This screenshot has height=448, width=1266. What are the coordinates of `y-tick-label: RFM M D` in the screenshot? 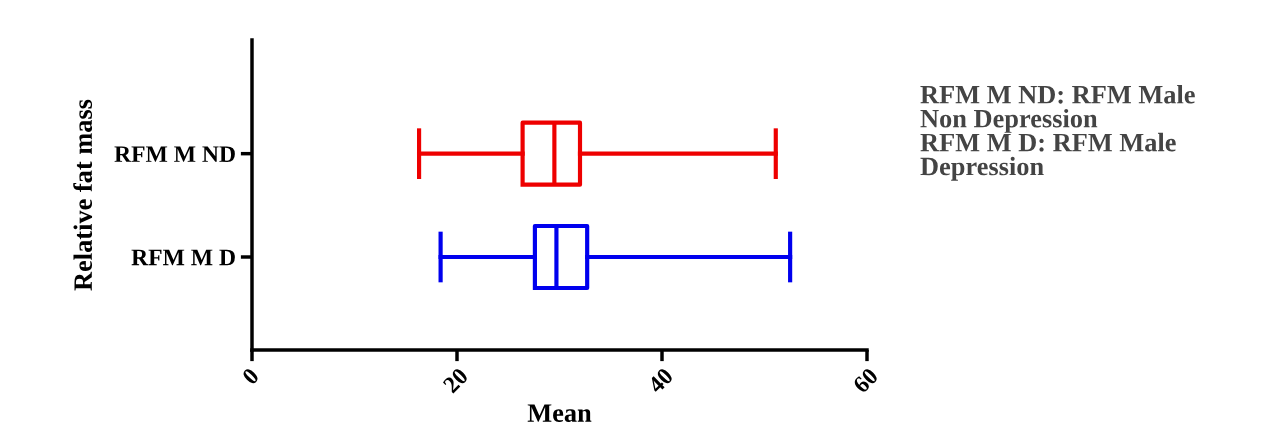 It's located at (183, 257).